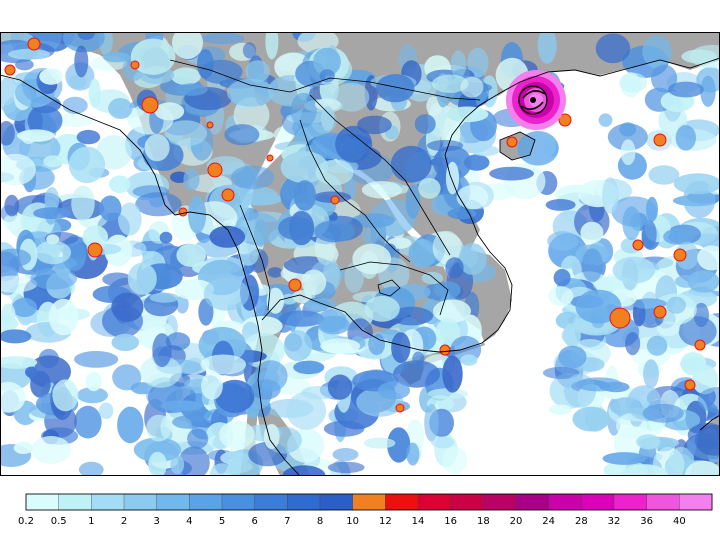 The height and width of the screenshot is (540, 720). I want to click on colorbar-tick-label: 14, so click(418, 521).